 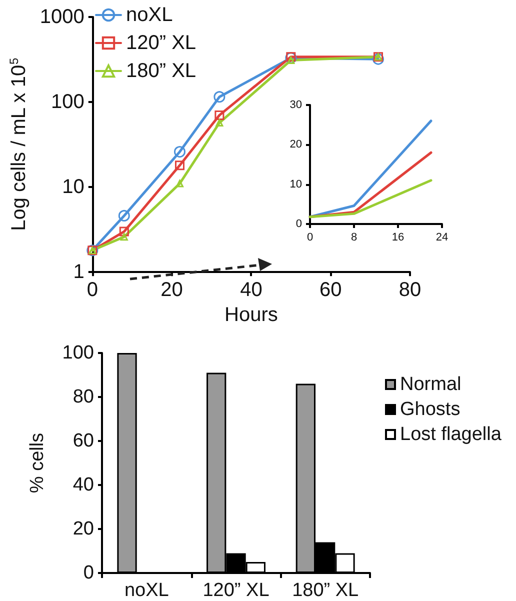 What do you see at coordinates (325, 590) in the screenshot?
I see `x-tick-label: 180” XL` at bounding box center [325, 590].